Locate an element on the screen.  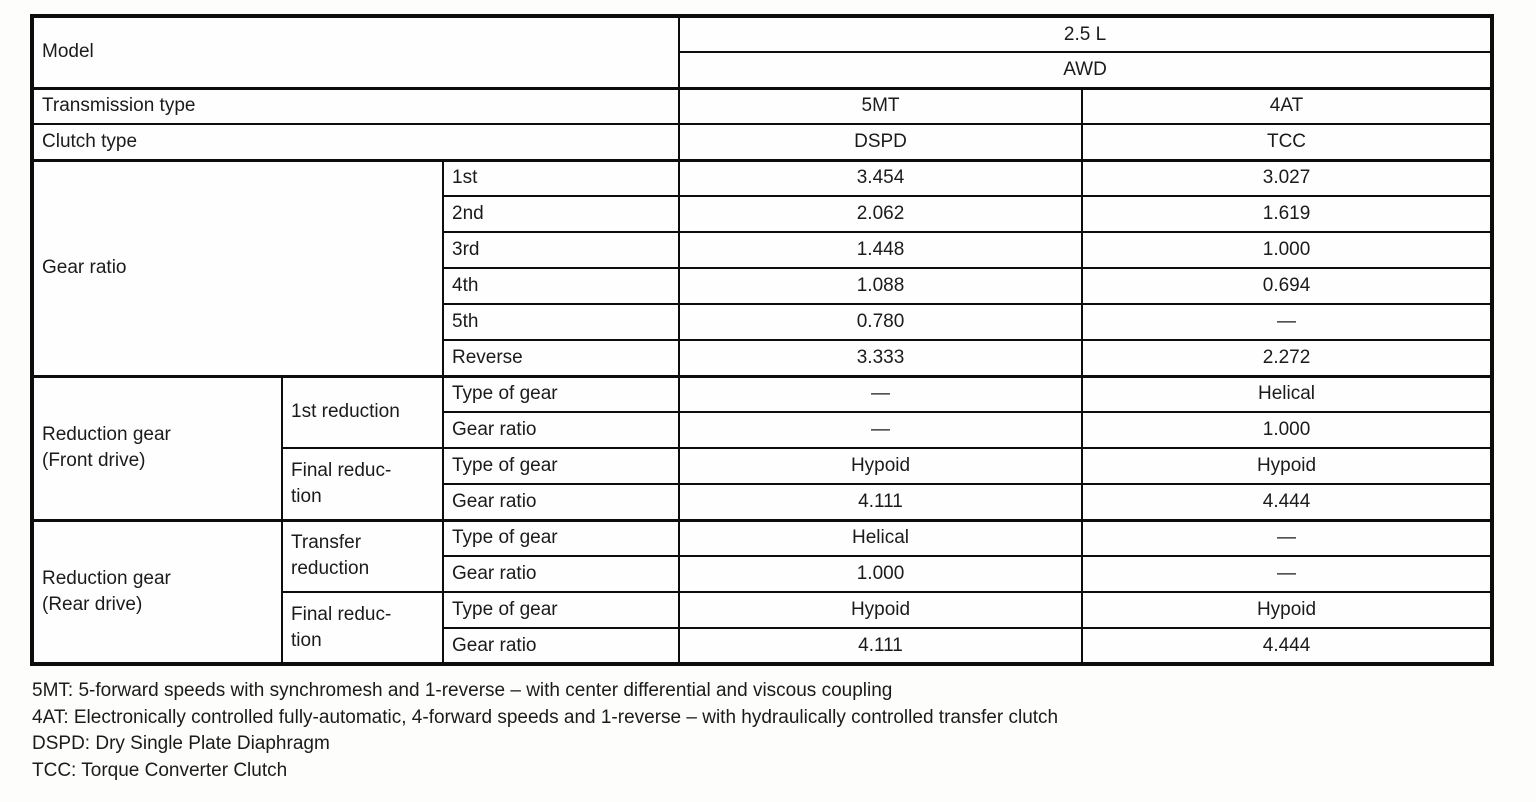
rear-reduction-section-label: Reduction gear (Rear drive) is located at coordinates (157, 591).